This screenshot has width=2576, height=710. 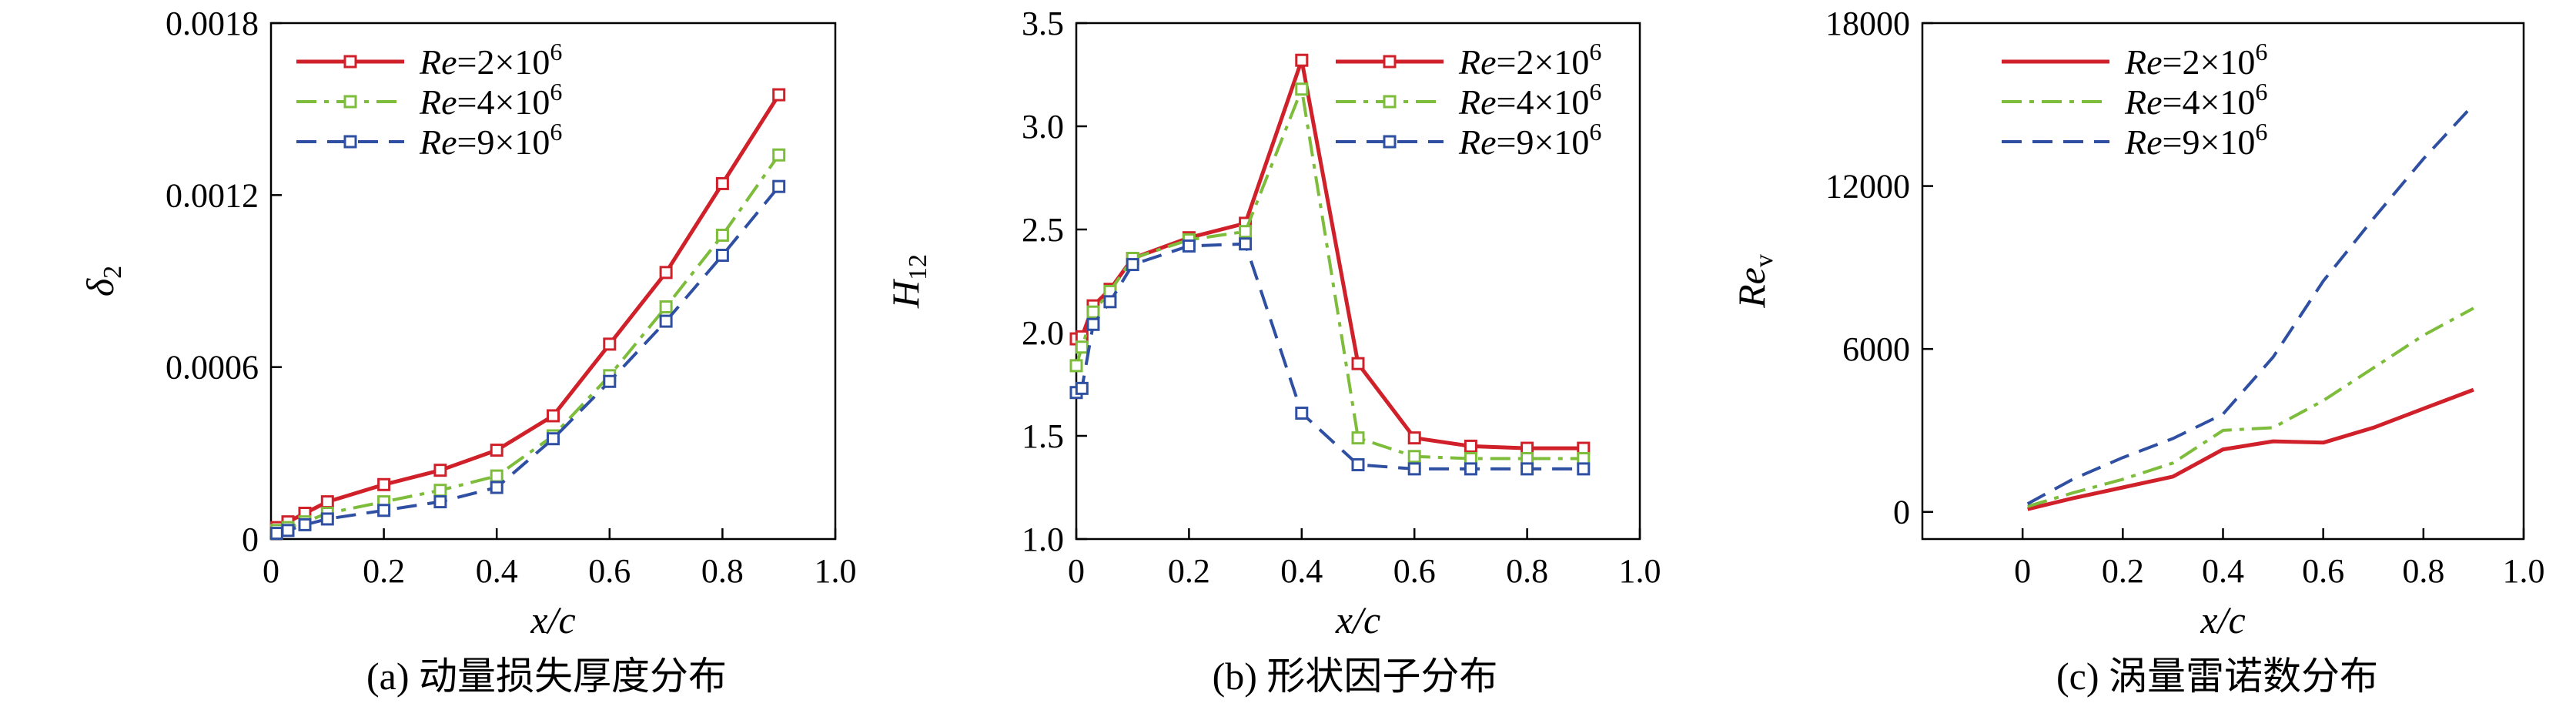 I want to click on y-tick-label: 2.0, so click(x=1043, y=333).